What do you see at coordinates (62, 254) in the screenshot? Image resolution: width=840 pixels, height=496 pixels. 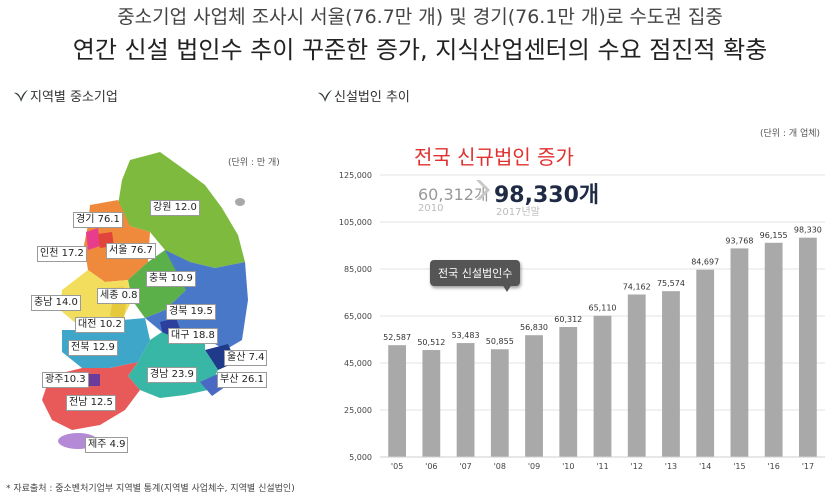 I see `map-label-incheon: 인천 17.2` at bounding box center [62, 254].